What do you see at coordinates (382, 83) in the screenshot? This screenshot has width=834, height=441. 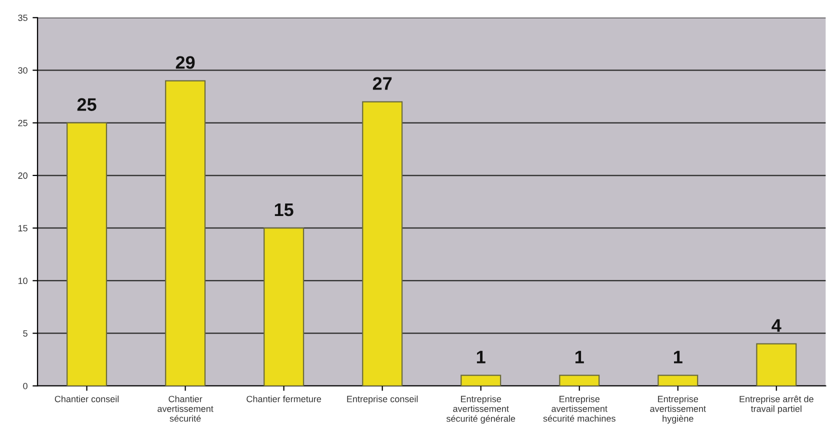 I see `data-label: 27` at bounding box center [382, 83].